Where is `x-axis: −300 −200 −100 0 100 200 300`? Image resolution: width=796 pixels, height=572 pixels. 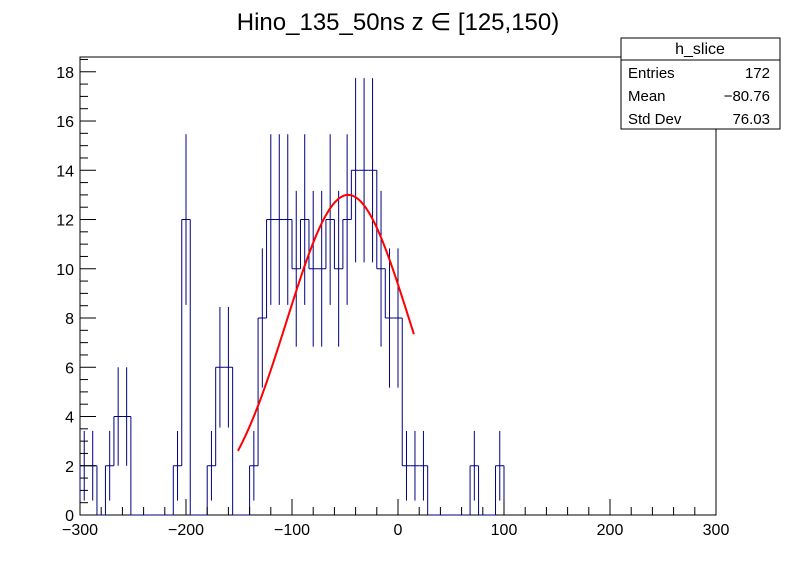
x-axis: −300 −200 −100 0 100 200 300 is located at coordinates (395, 519).